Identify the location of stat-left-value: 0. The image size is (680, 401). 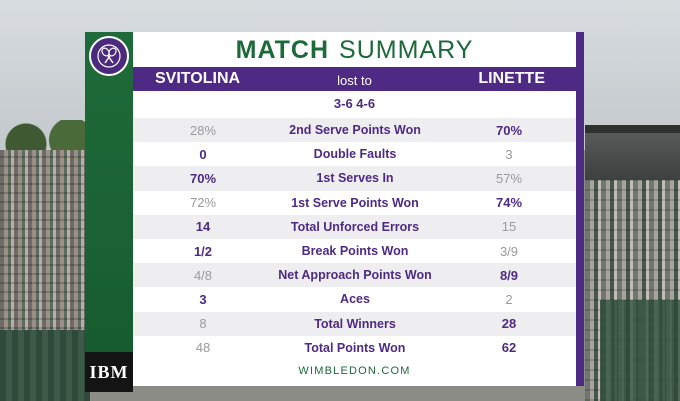
(203, 154).